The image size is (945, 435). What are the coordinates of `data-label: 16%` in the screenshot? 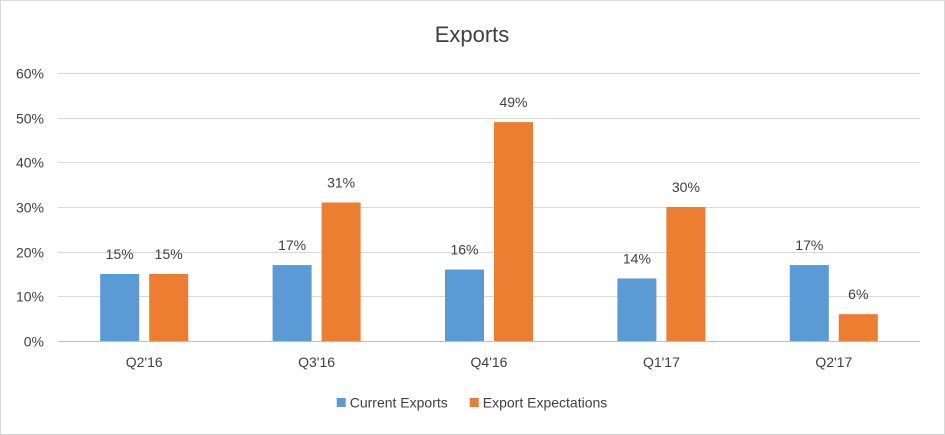 It's located at (464, 250).